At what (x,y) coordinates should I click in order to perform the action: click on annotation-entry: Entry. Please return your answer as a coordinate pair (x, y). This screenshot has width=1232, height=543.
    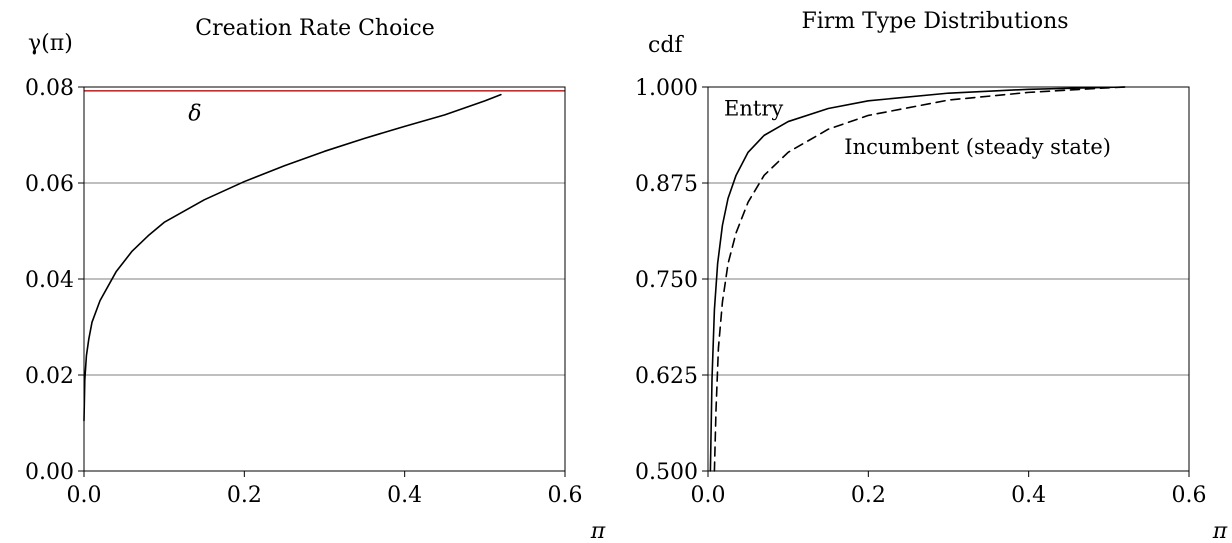
    Looking at the image, I should click on (753, 108).